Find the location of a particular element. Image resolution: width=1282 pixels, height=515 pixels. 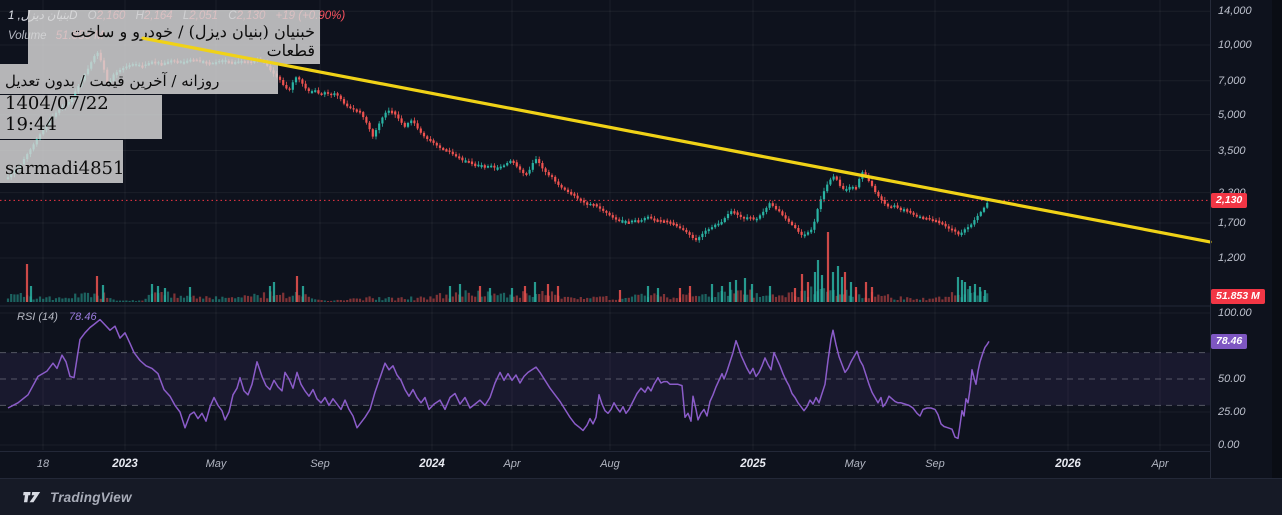

volume-badge: 51.853 M is located at coordinates (1238, 296).